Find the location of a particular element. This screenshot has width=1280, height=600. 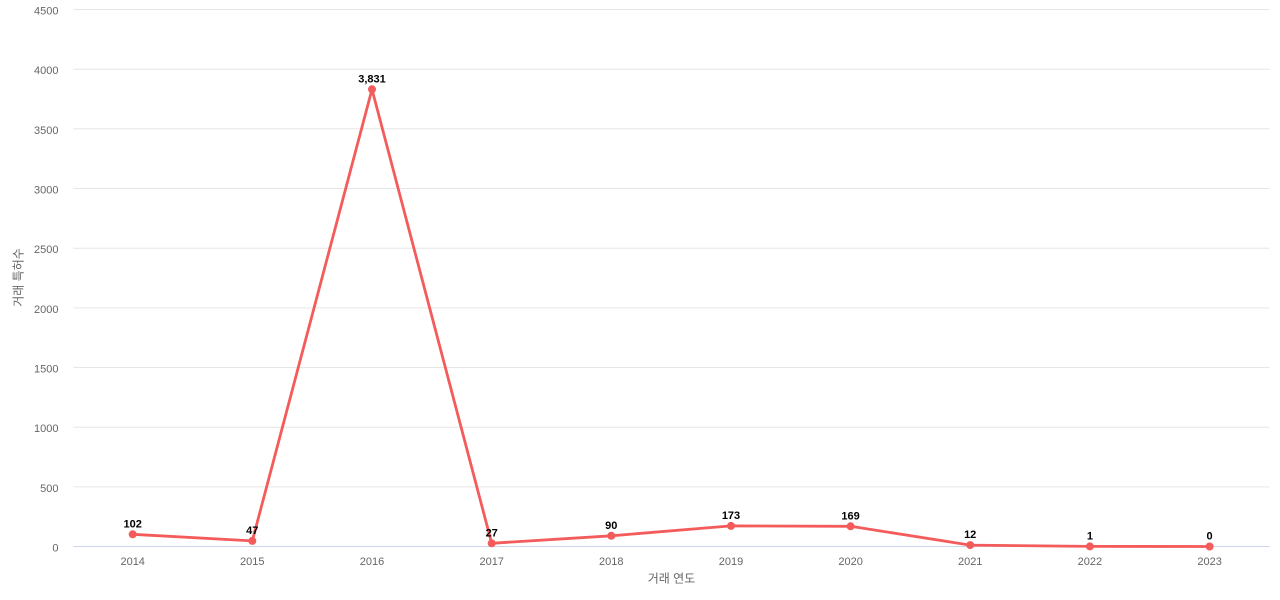

svg-text: 4500 is located at coordinates (46, 12).